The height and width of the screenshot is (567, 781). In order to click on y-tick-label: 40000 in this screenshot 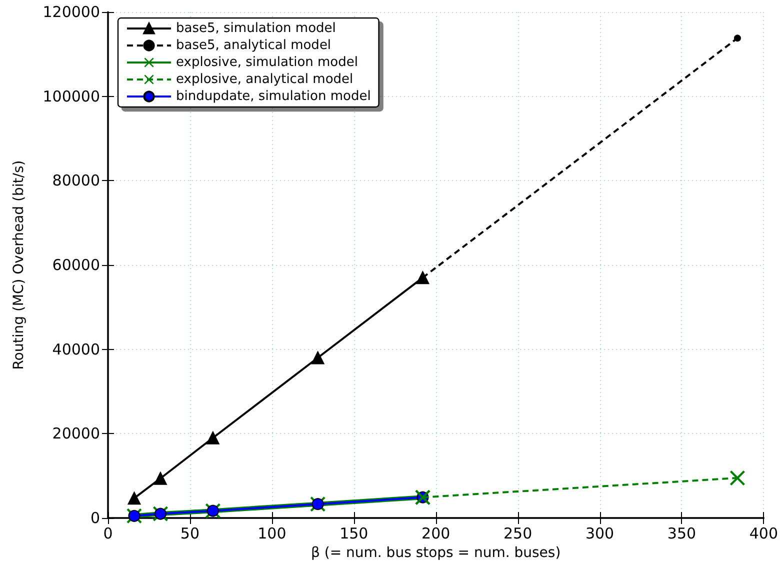, I will do `click(76, 349)`.